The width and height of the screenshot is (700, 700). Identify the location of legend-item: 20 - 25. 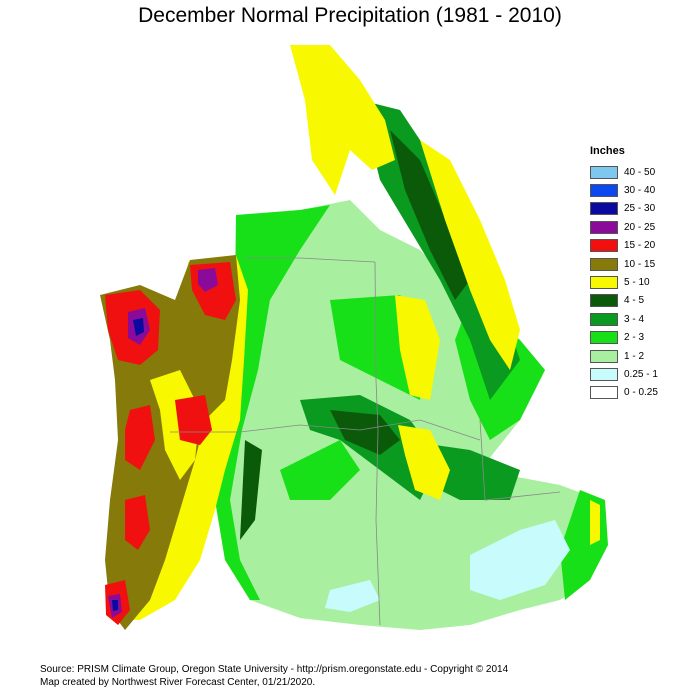
(640, 227).